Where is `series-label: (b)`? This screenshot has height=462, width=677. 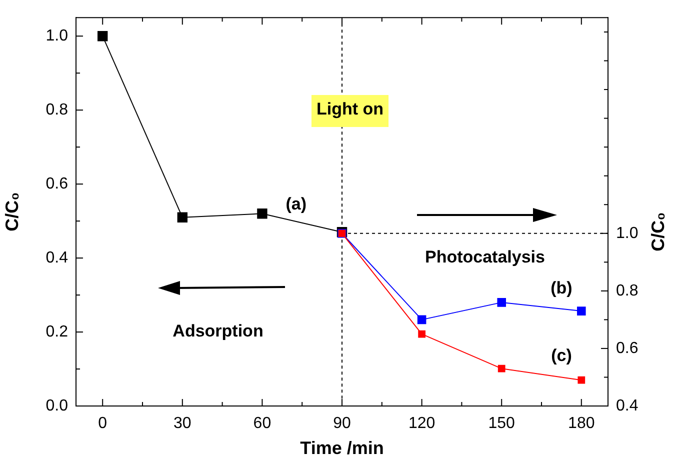
series-label: (b) is located at coordinates (561, 288).